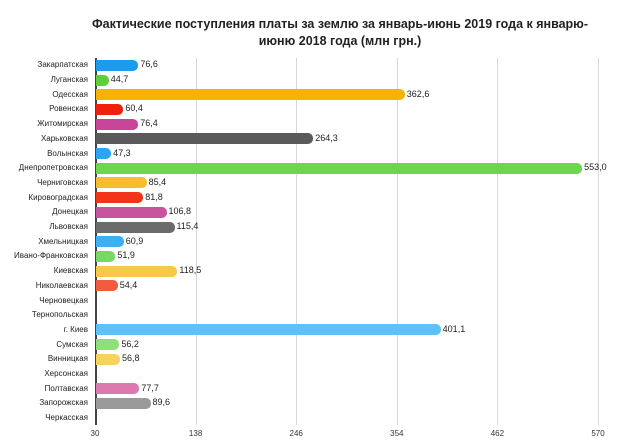 The width and height of the screenshot is (624, 444). I want to click on category-label: Донецкая, so click(70, 212).